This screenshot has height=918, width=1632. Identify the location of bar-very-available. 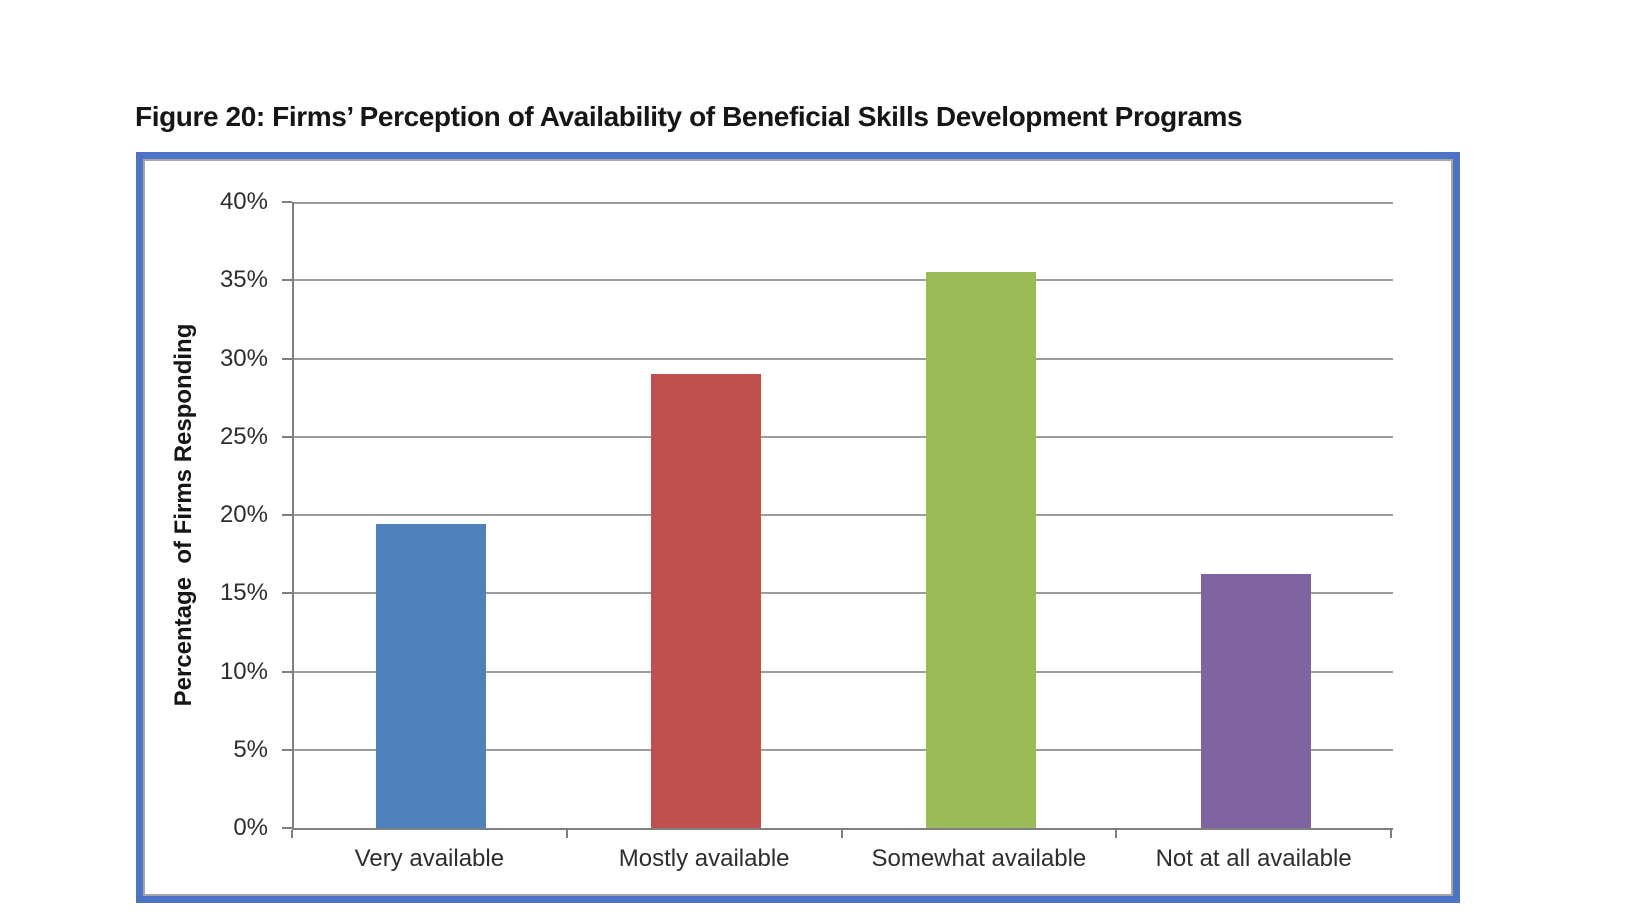
(431, 676).